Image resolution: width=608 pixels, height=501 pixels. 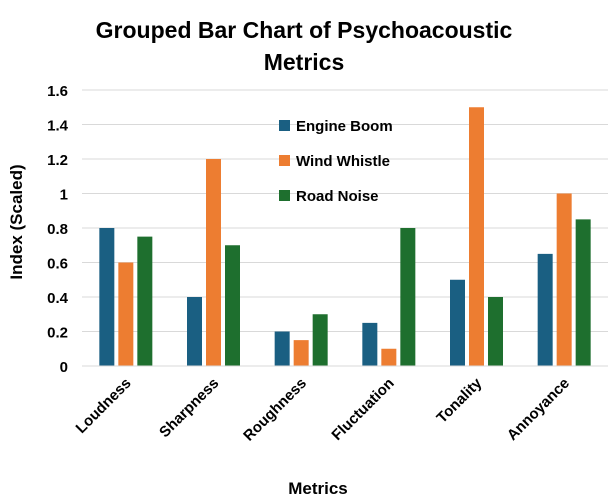 I want to click on bar-road-noise-annoyance, so click(x=583, y=292).